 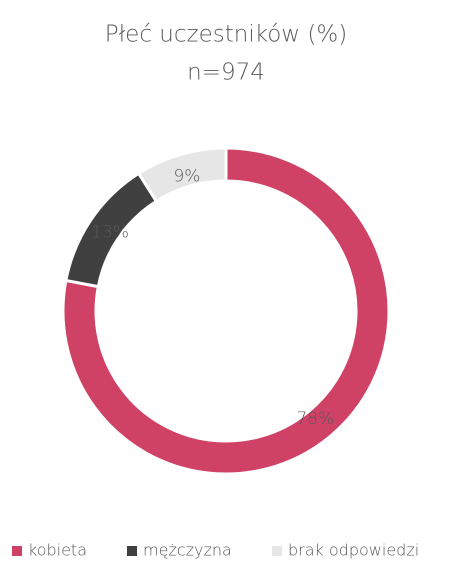 What do you see at coordinates (226, 35) in the screenshot?
I see `chart-title: Płeć uczestników (%)` at bounding box center [226, 35].